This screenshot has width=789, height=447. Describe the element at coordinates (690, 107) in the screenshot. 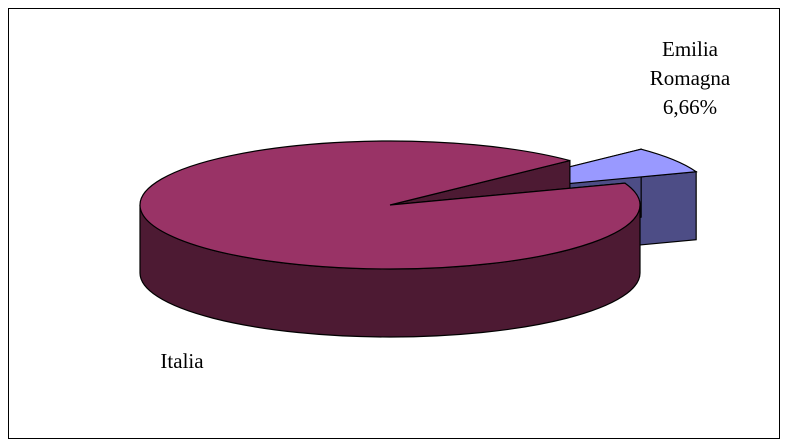

I see `slice-label-0-line-2: 6,66%` at that location.